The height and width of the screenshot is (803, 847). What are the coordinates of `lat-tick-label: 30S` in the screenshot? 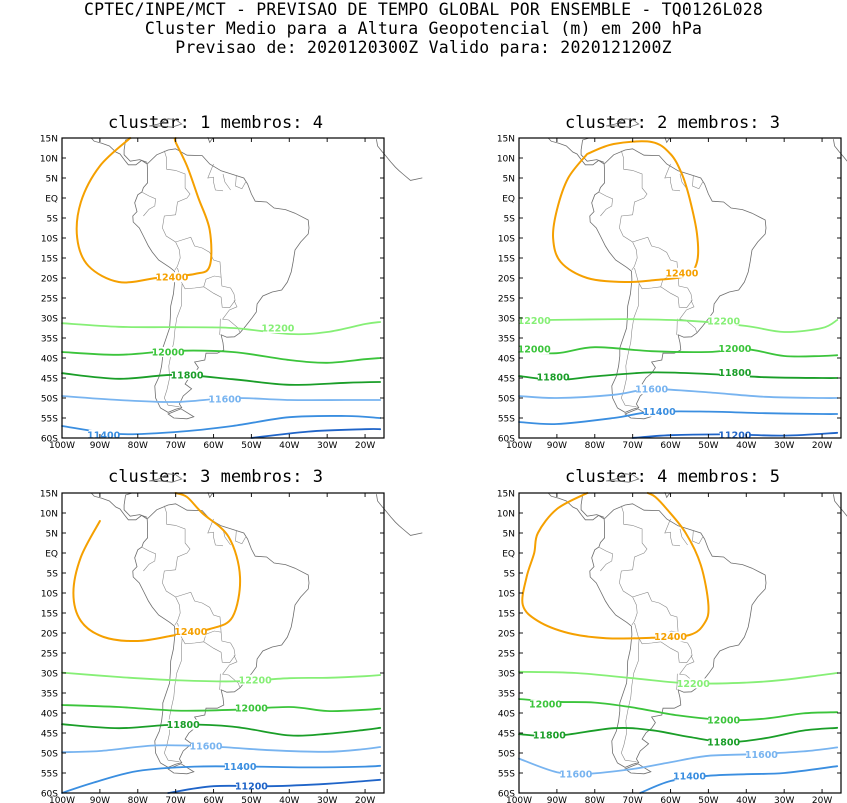 It's located at (506, 320).